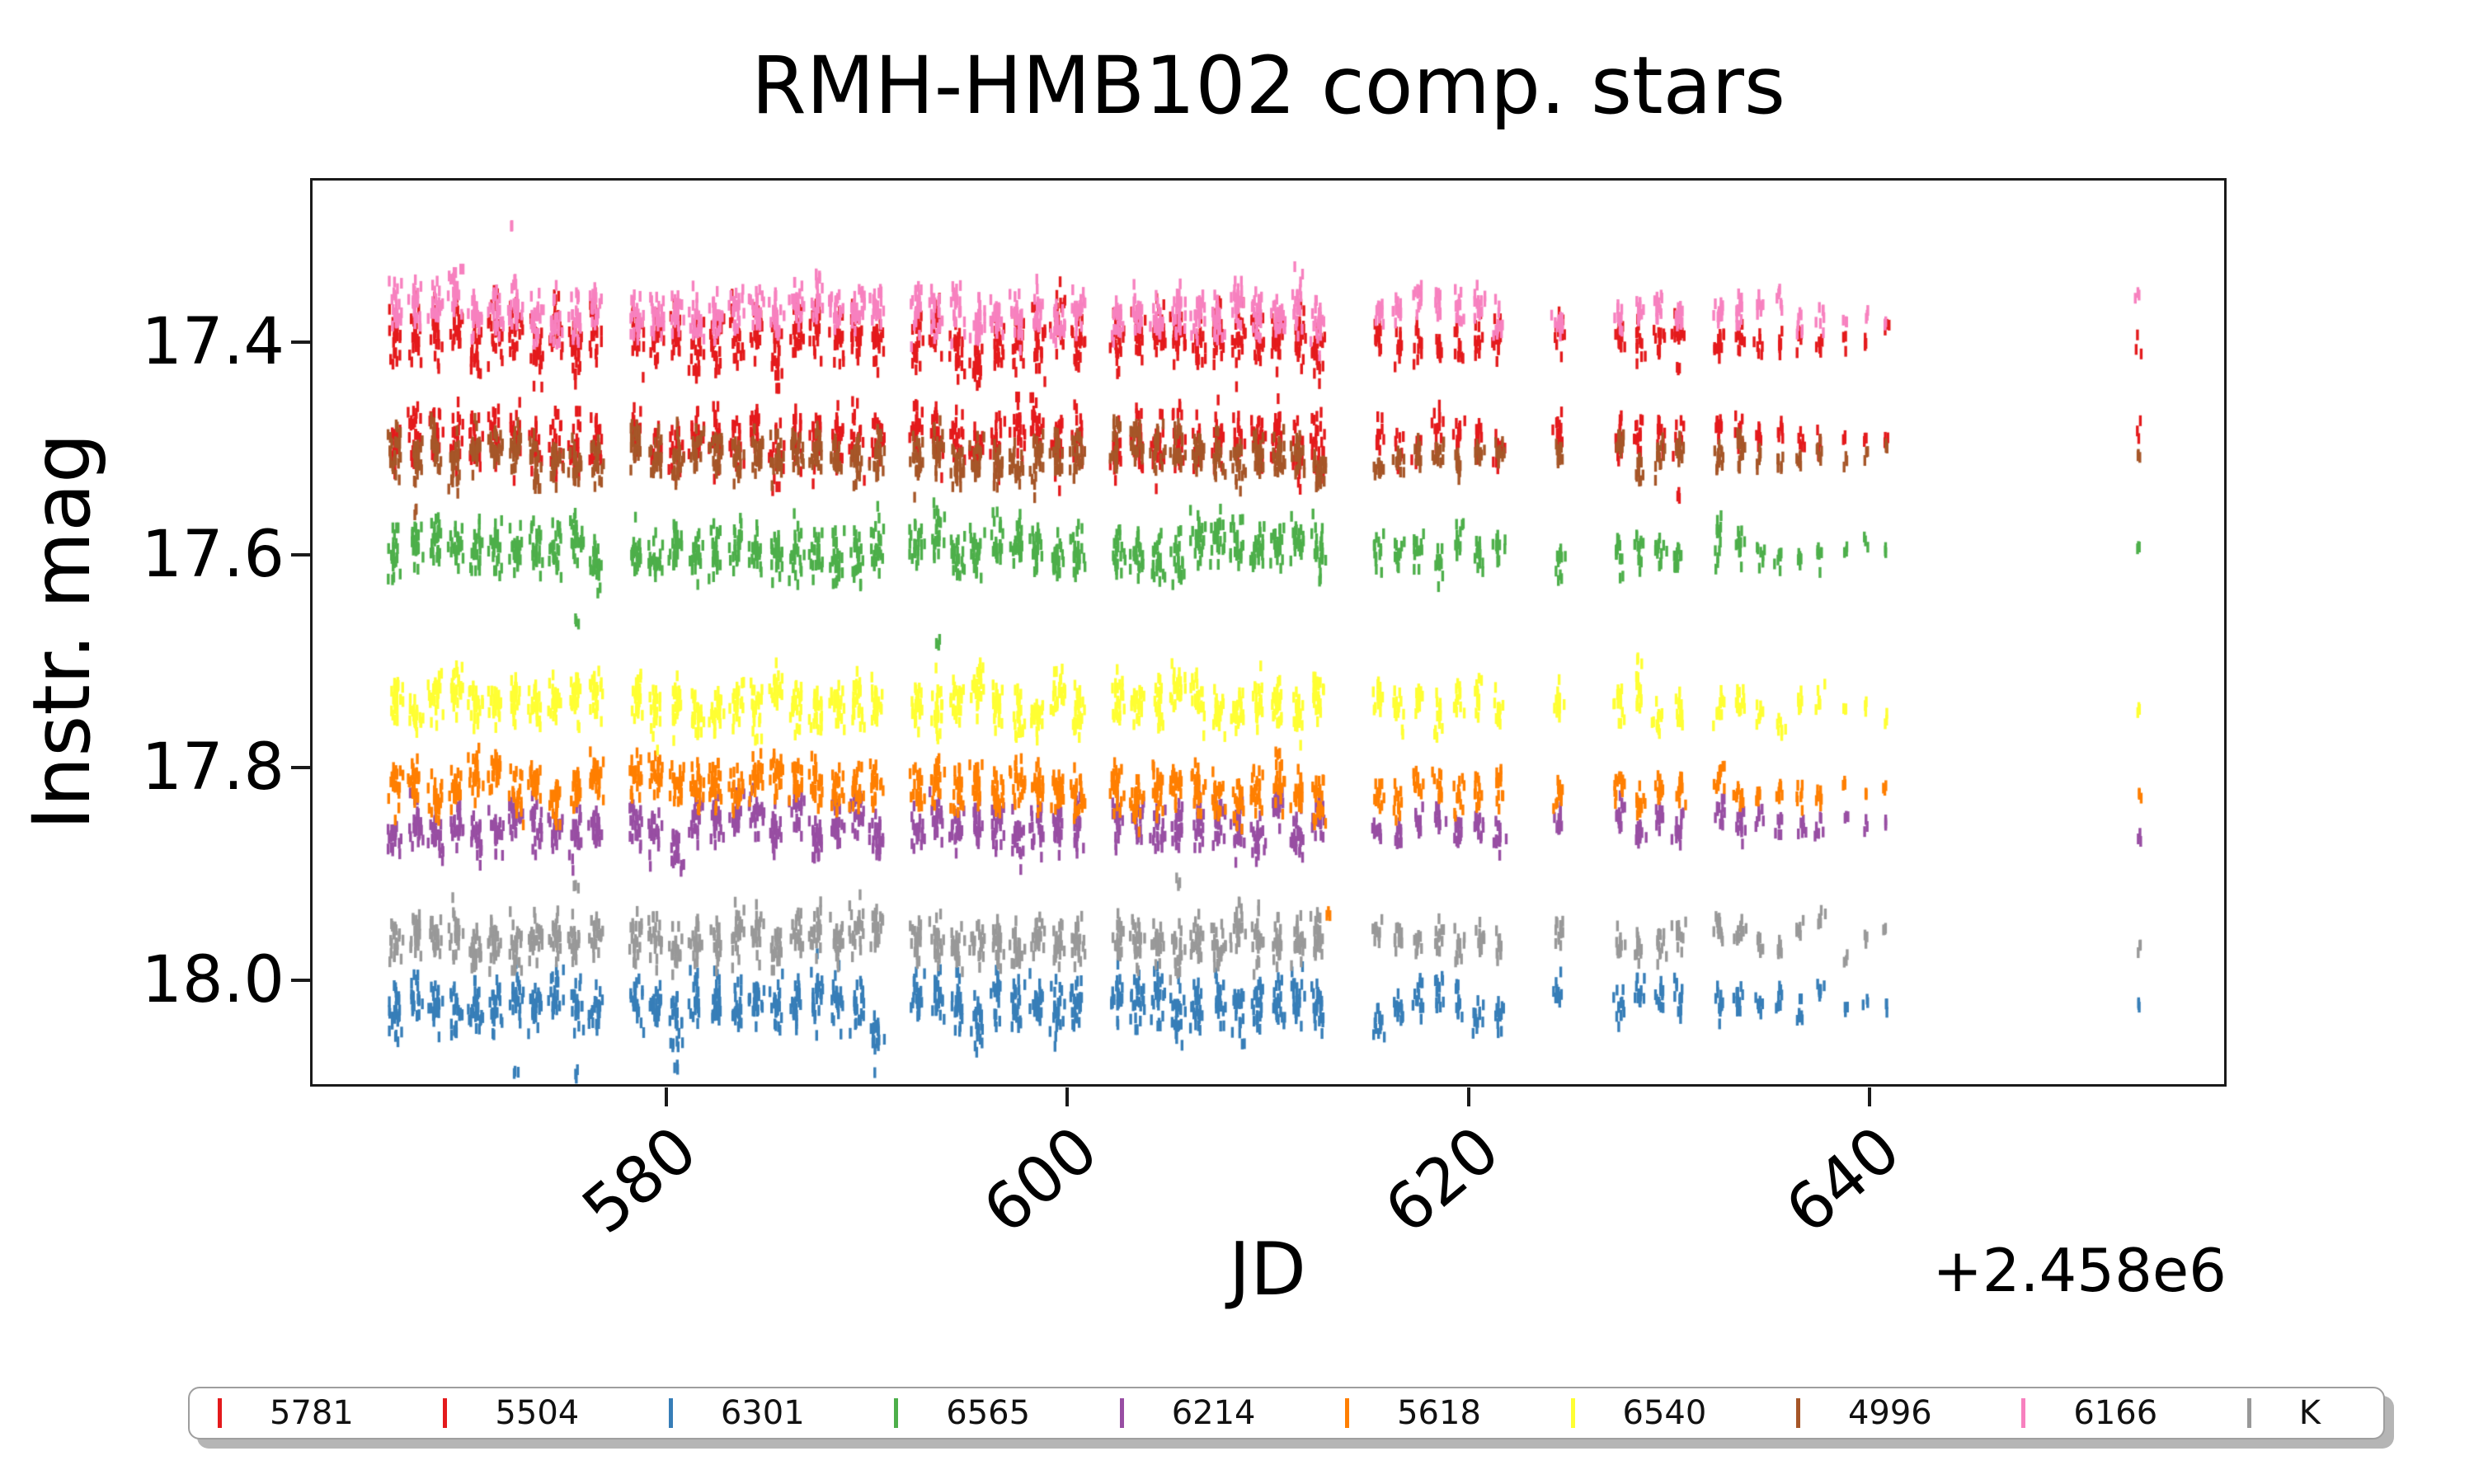  Describe the element at coordinates (1213, 1413) in the screenshot. I see `legend-item-label: 6214` at that location.